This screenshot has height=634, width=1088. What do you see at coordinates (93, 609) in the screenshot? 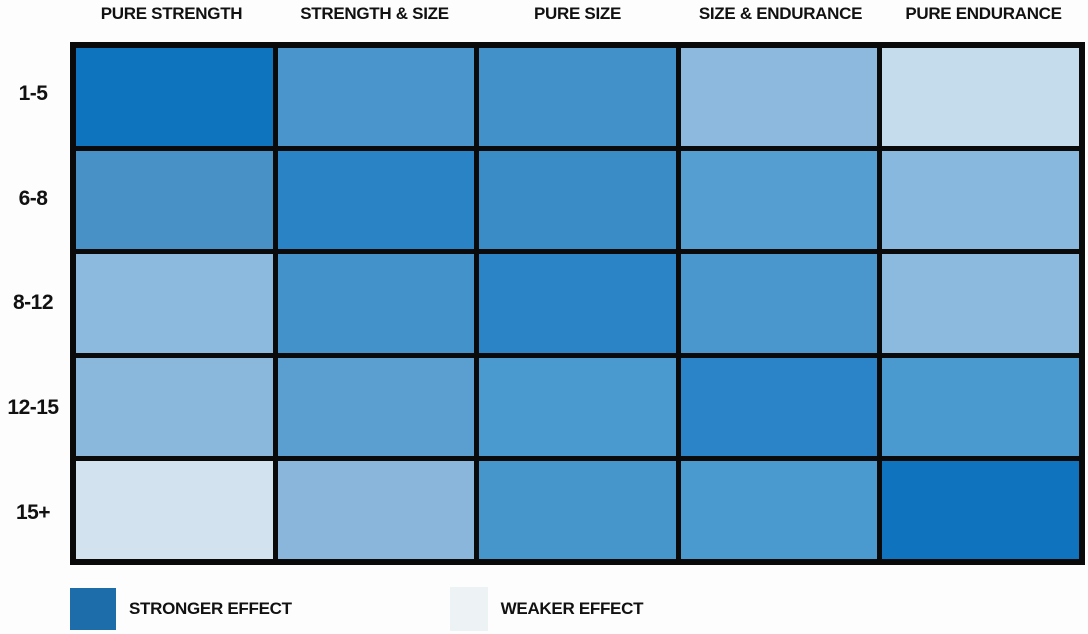
I see `legend-swatch-stronger-effect` at bounding box center [93, 609].